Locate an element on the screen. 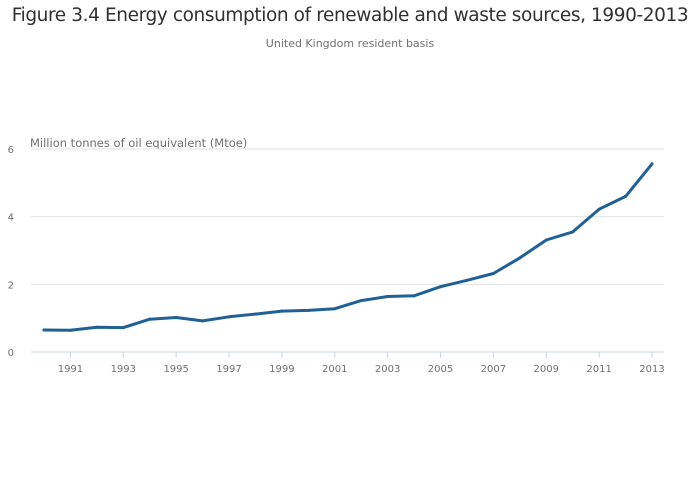 Image resolution: width=700 pixels, height=502 pixels. x-tick-label: 2013 is located at coordinates (651, 369).